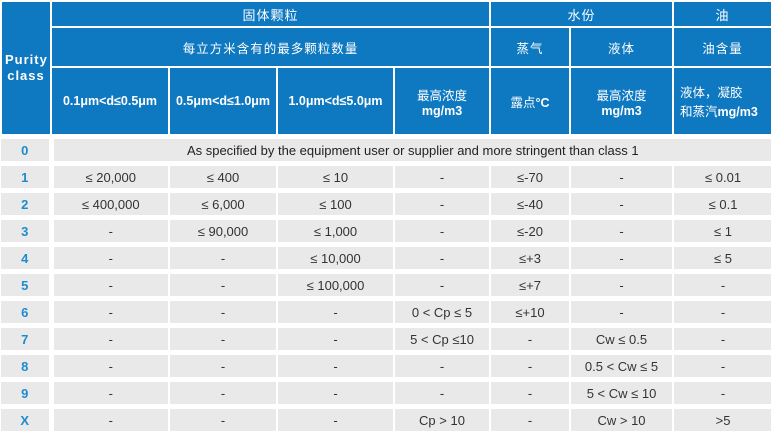 Image resolution: width=771 pixels, height=445 pixels. I want to click on data-cell: ≤ 1,000, so click(335, 230).